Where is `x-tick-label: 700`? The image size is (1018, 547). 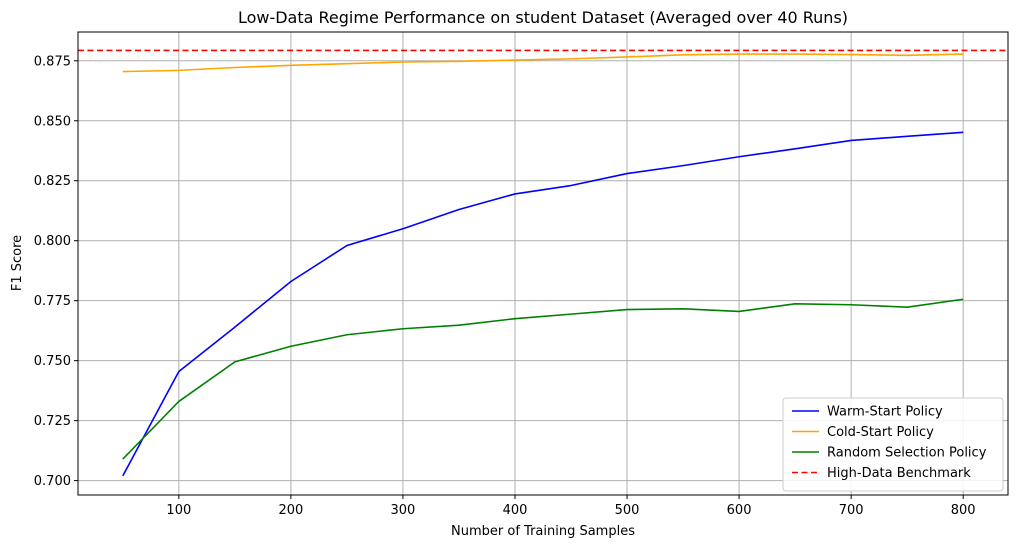 x-tick-label: 700 is located at coordinates (851, 510).